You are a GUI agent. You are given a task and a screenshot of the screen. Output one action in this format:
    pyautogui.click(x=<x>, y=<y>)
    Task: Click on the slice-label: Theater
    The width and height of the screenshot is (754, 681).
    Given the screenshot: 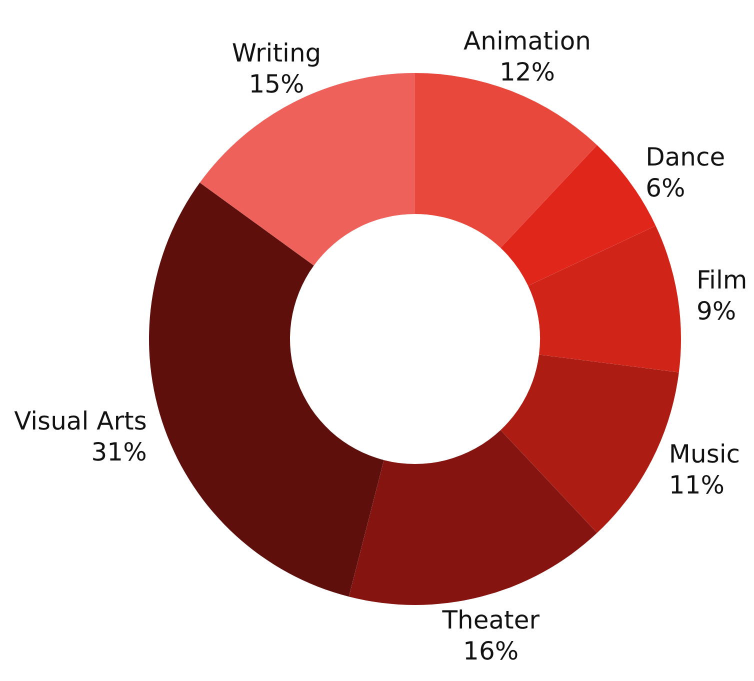 What is the action you would take?
    pyautogui.click(x=490, y=619)
    